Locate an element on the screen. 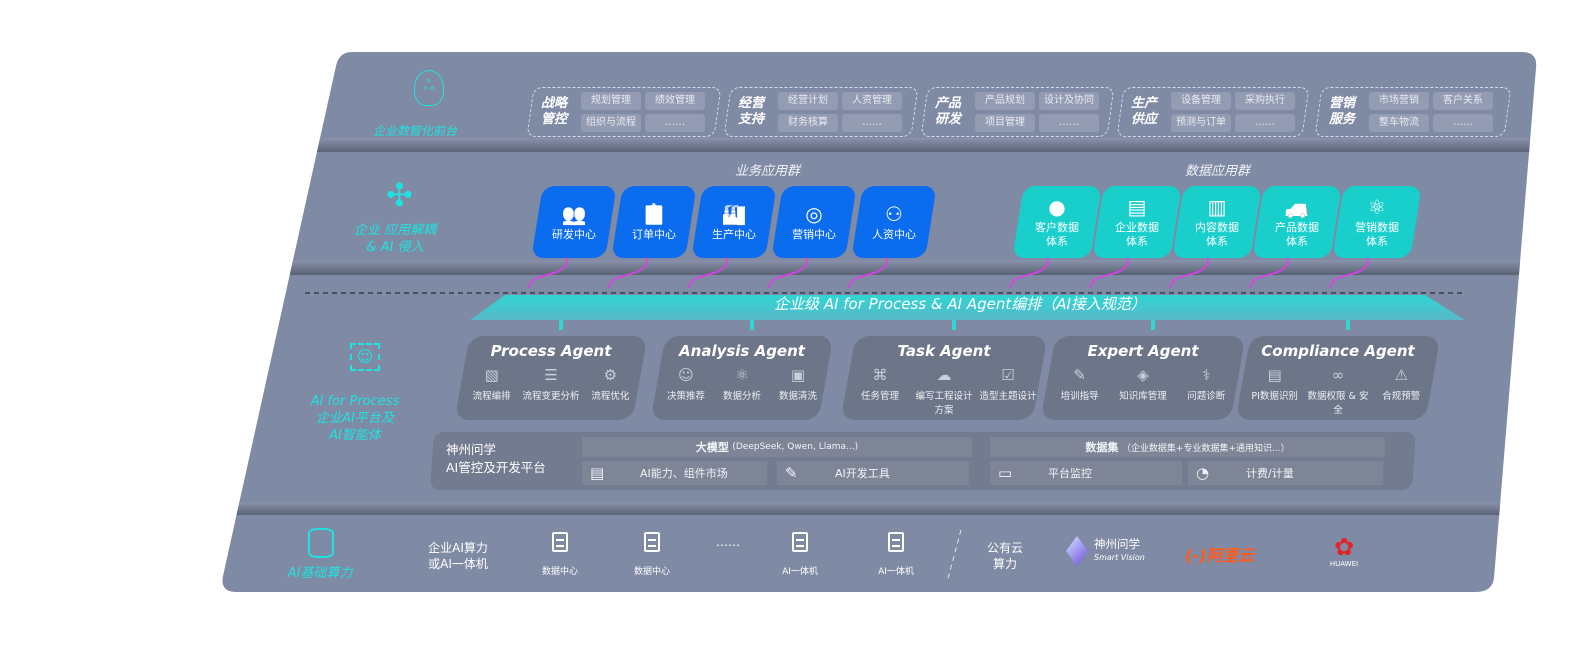  data-app-tile: ⚛ 营销数据 体系 is located at coordinates (1377, 222).